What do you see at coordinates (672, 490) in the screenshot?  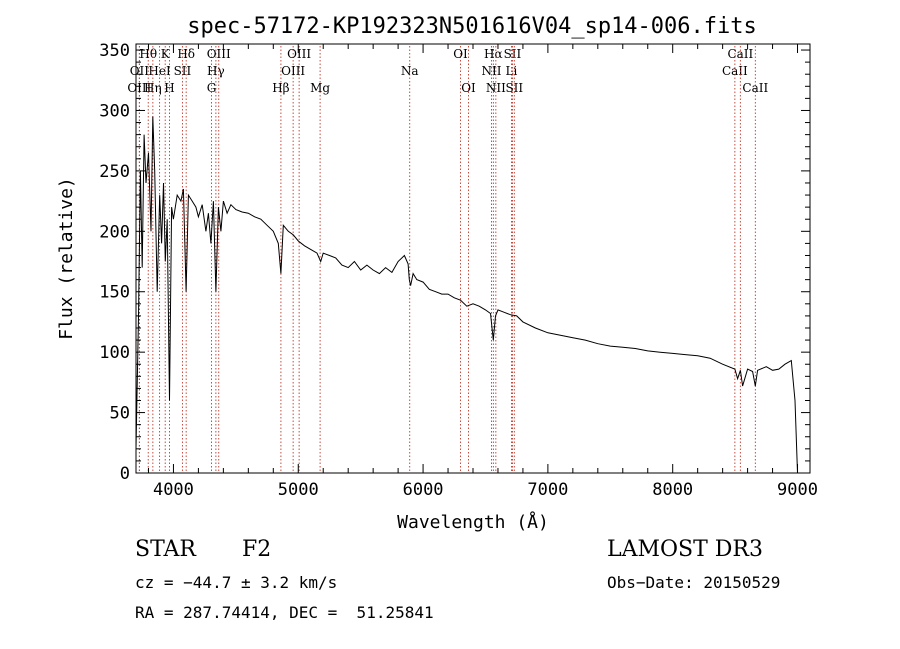 I see `x-tick-label-8000: 8000` at bounding box center [672, 490].